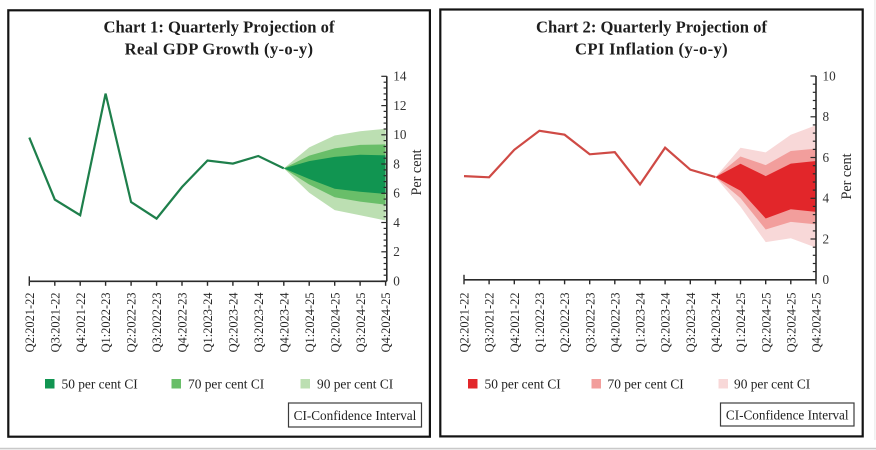 This screenshot has height=450, width=876. Describe the element at coordinates (651, 48) in the screenshot. I see `svg-text: CPI Inflation (y-o-y)` at that location.